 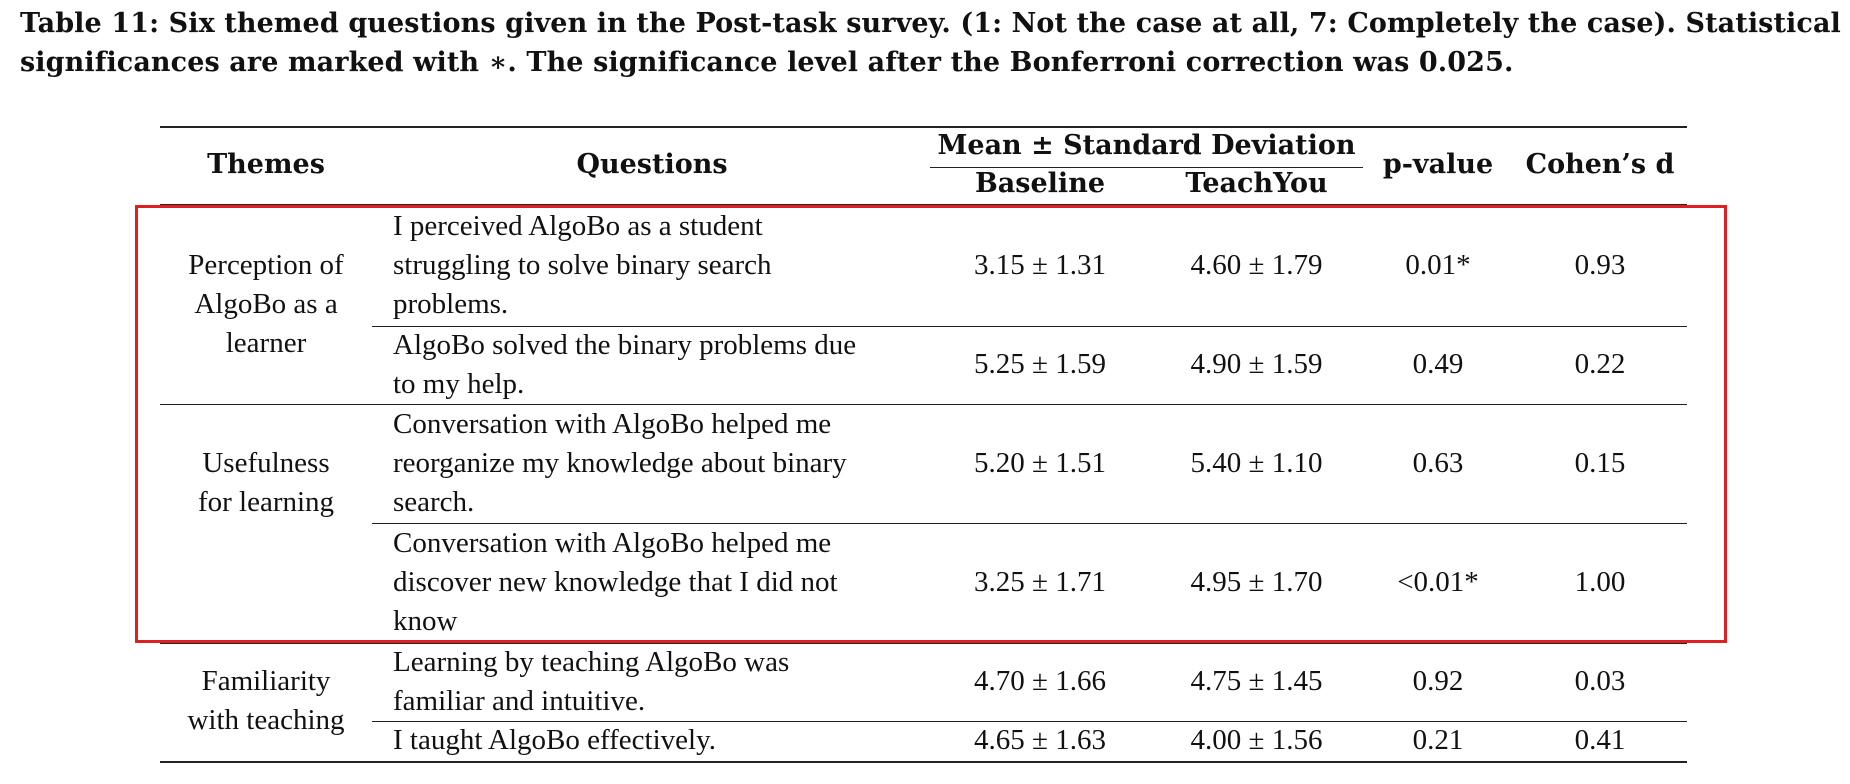 What do you see at coordinates (1256, 740) in the screenshot?
I see `teachyou-value: 4.00 ± 1.56` at bounding box center [1256, 740].